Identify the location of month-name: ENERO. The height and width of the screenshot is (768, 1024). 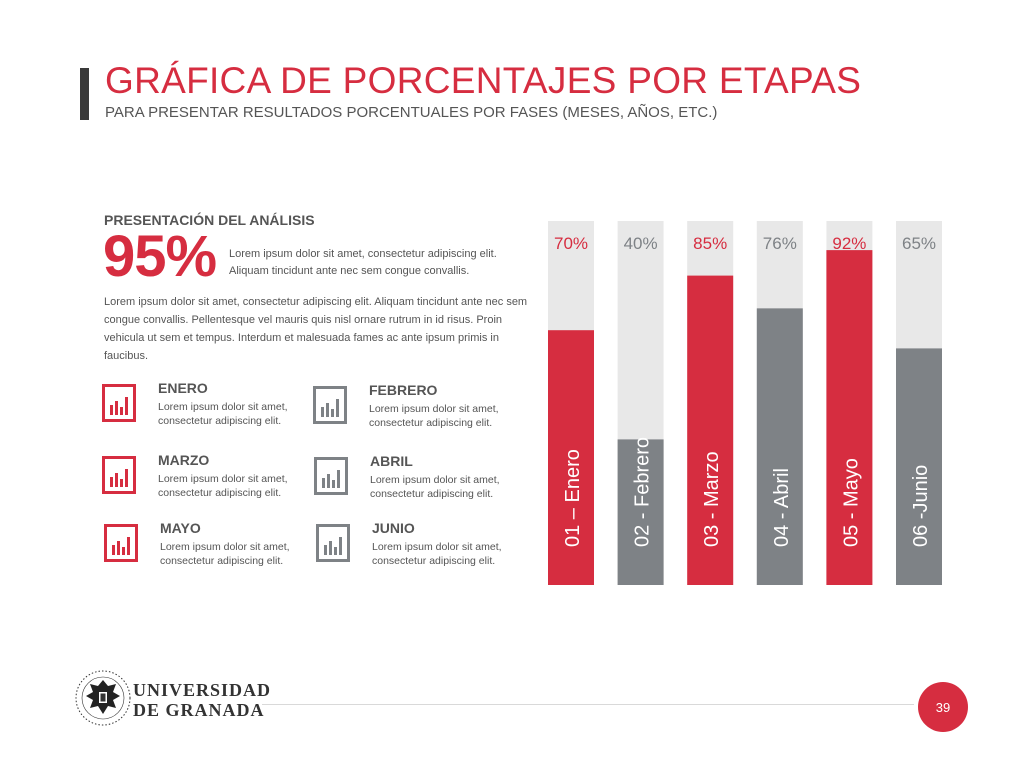
(183, 388).